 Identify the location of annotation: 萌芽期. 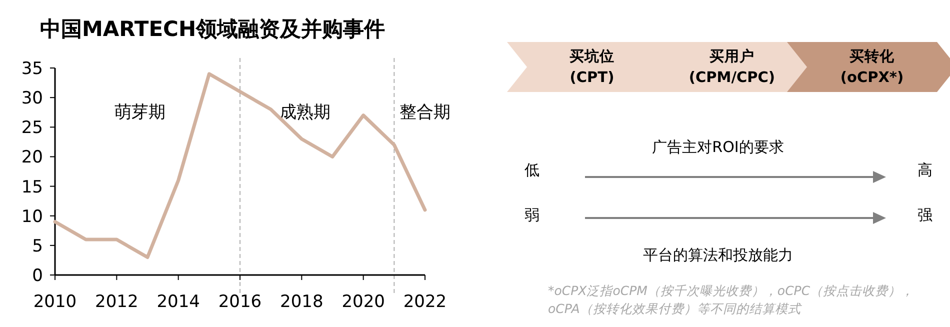
(140, 112).